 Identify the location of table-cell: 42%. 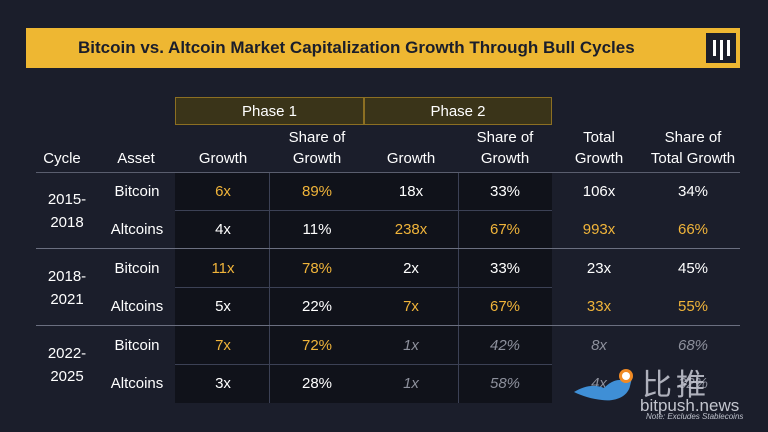
(505, 345).